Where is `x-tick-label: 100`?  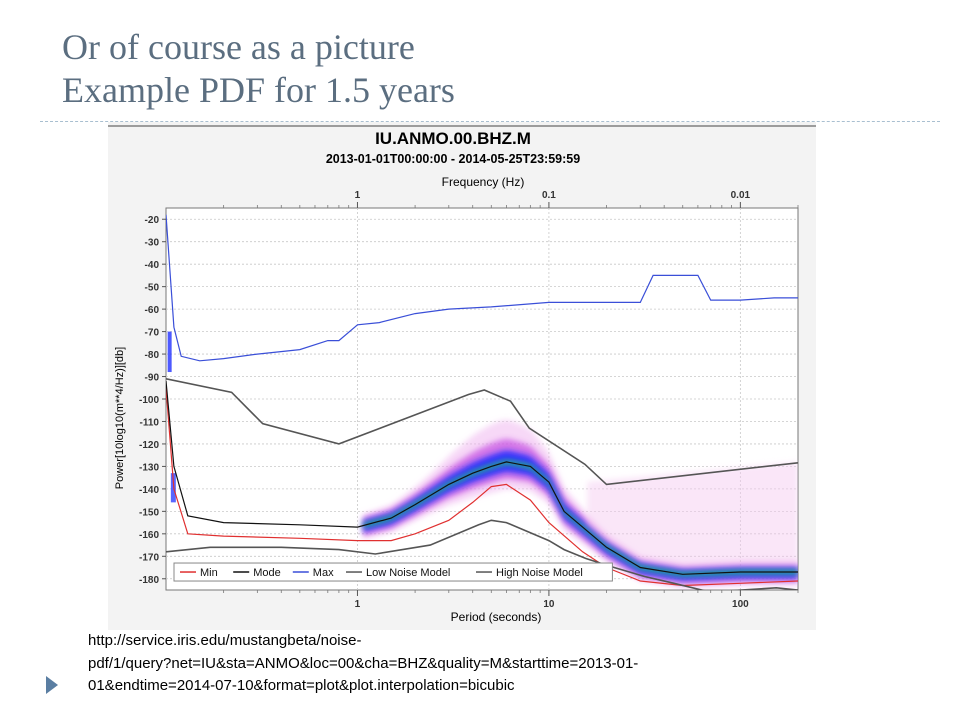 x-tick-label: 100 is located at coordinates (740, 604).